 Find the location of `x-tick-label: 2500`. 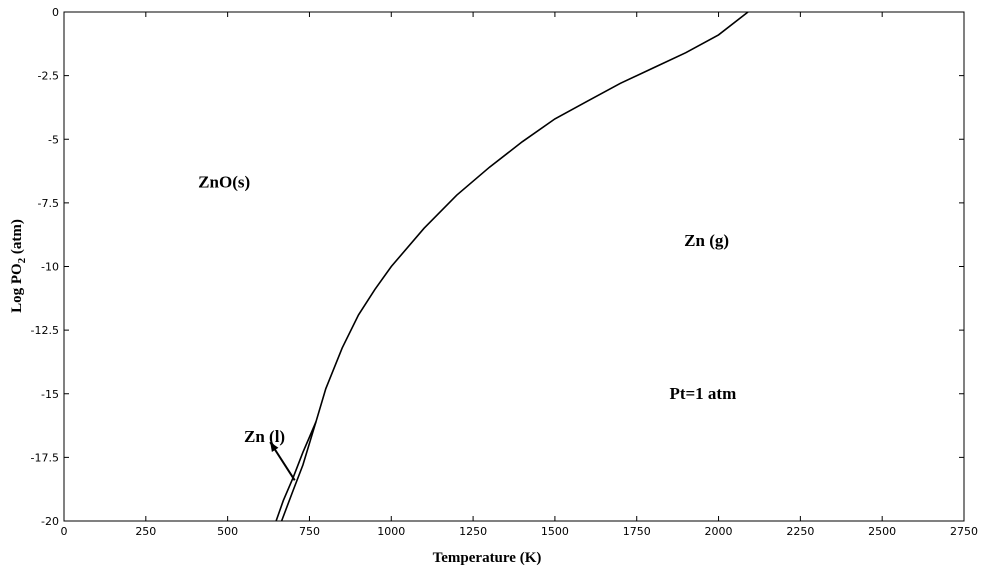

x-tick-label: 2500 is located at coordinates (882, 531).